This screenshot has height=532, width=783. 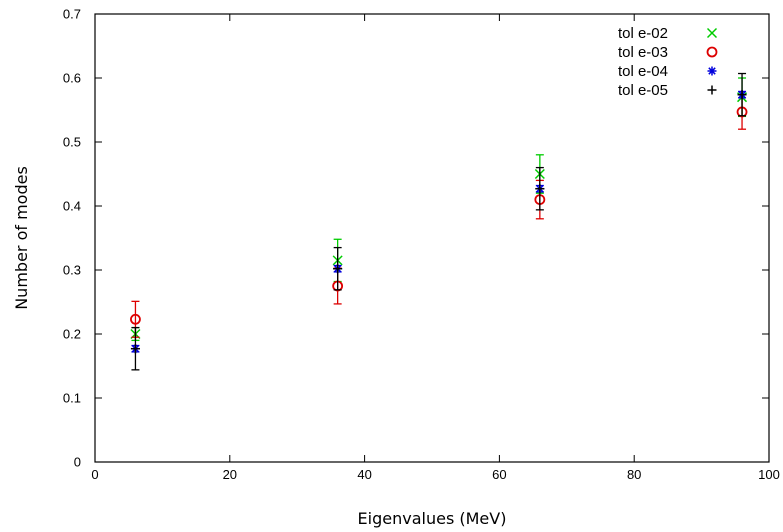 What do you see at coordinates (72, 398) in the screenshot?
I see `y-tick-label: 0.1` at bounding box center [72, 398].